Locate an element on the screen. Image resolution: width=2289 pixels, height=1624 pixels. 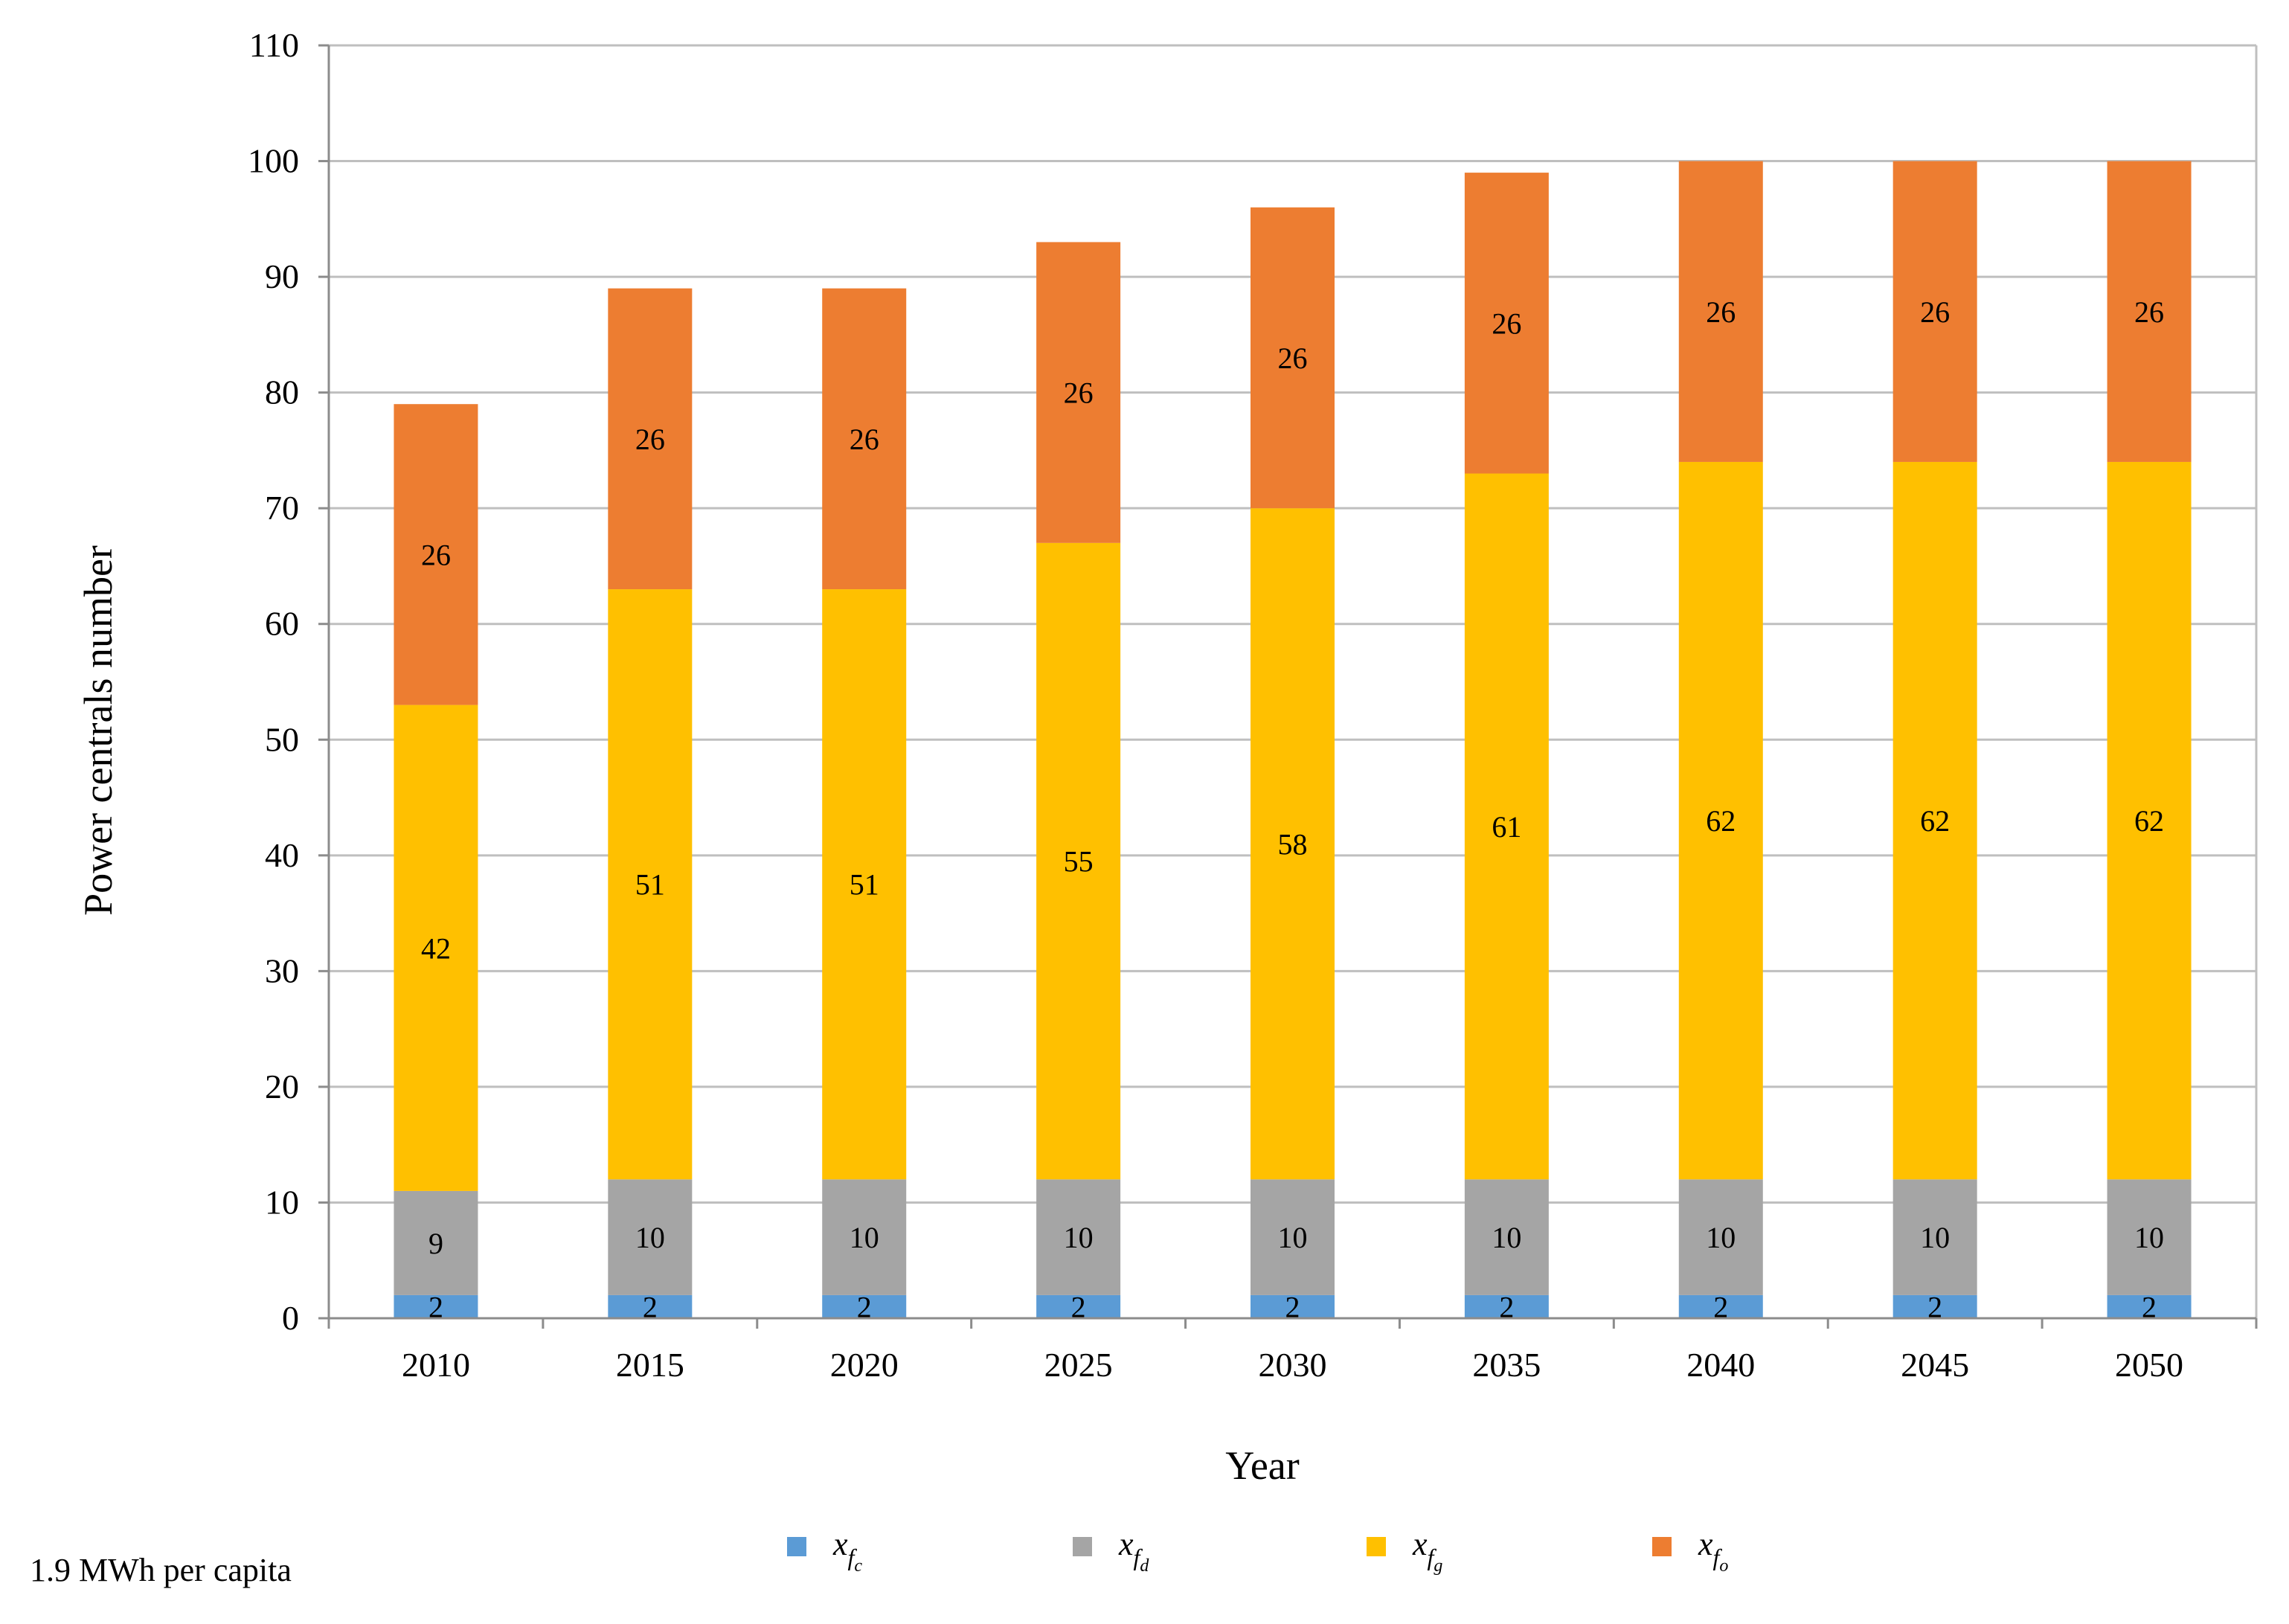
legend-label: xfg is located at coordinates (1427, 1551).